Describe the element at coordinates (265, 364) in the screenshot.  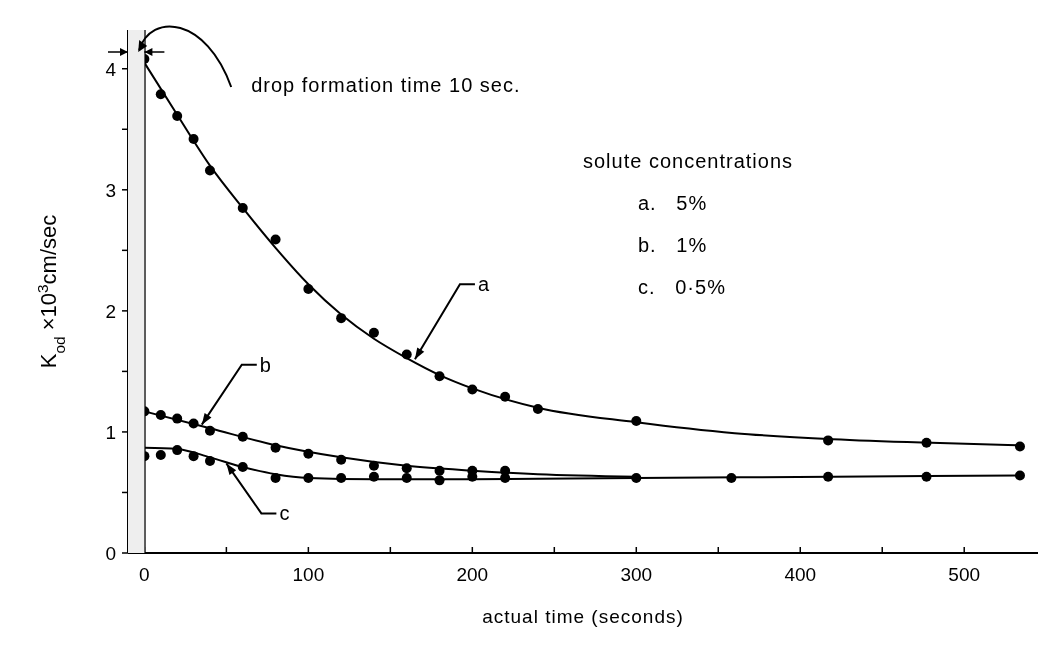
I see `annotation: b` at that location.